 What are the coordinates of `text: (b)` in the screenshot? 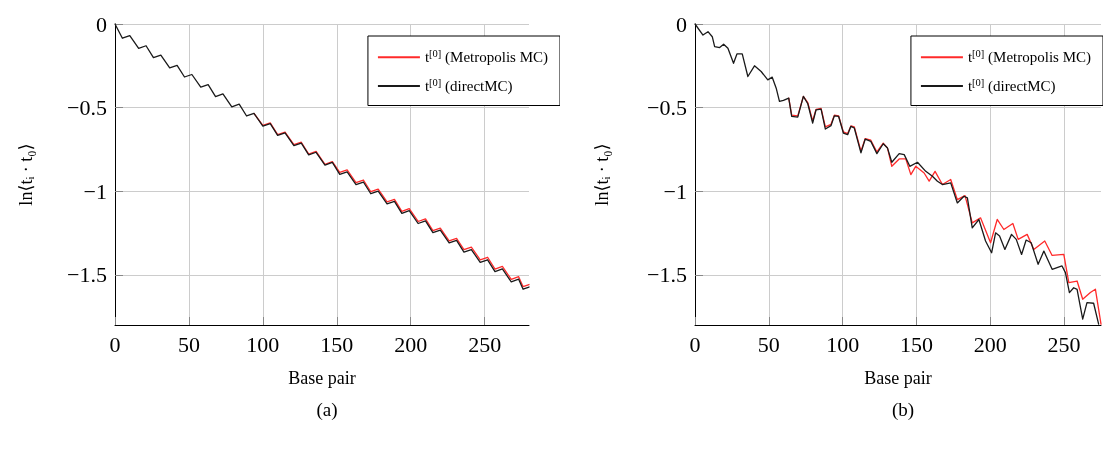 It's located at (903, 410).